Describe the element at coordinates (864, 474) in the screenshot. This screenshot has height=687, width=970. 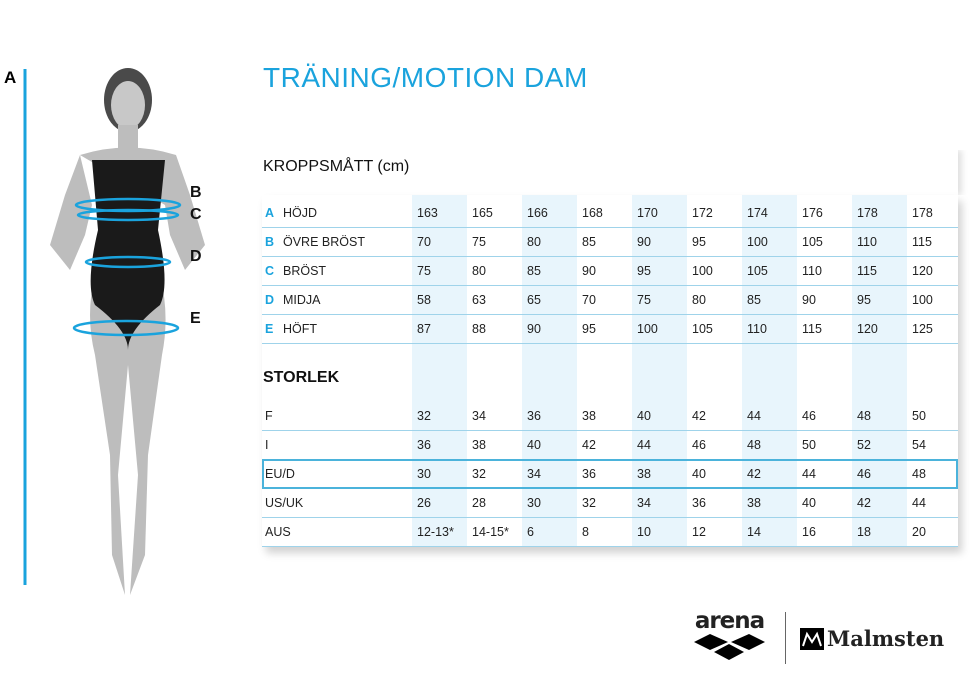
I see `table-cell: 46` at that location.